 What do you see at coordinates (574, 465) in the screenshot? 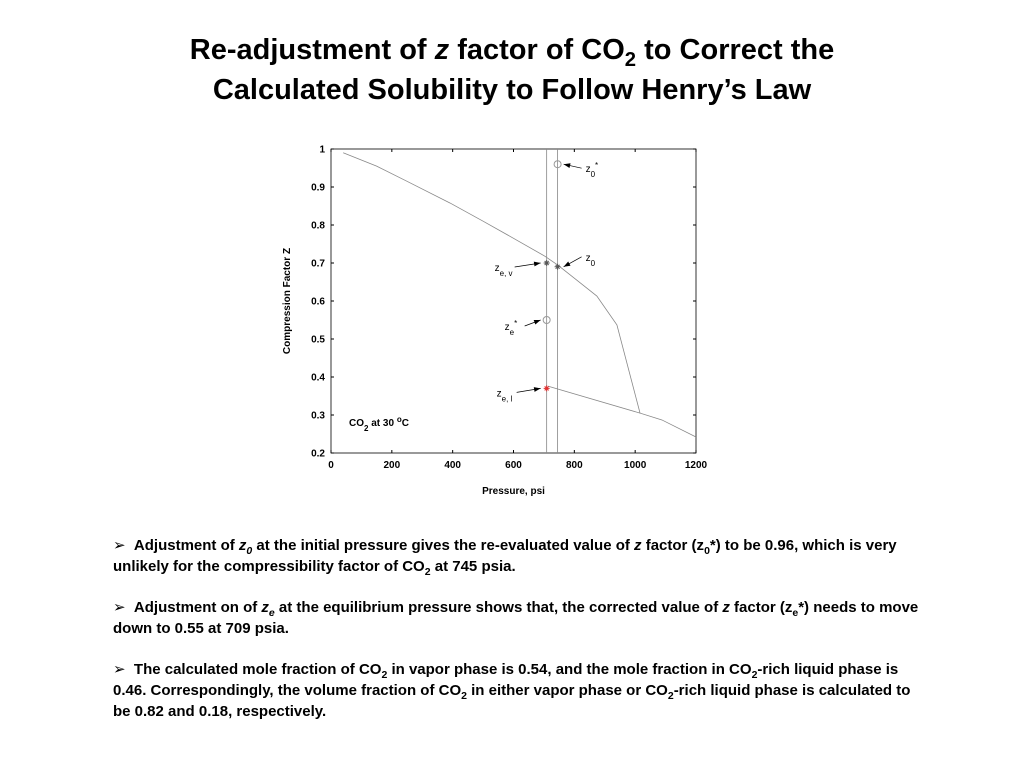
I see `x-tick-label: 800` at bounding box center [574, 465].